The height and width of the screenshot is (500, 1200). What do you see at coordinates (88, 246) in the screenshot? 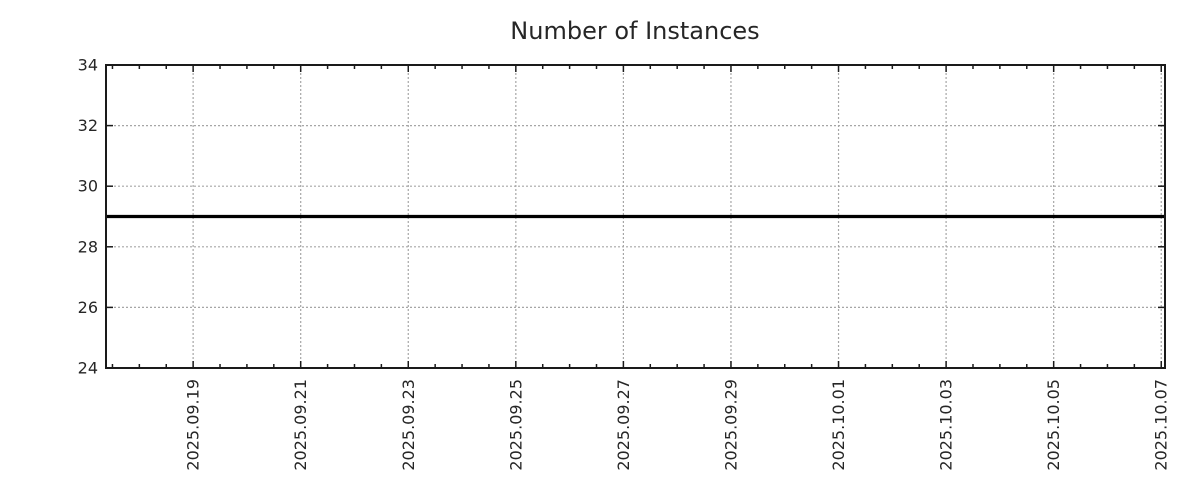
I see `y-tick-label: 28` at bounding box center [88, 246].